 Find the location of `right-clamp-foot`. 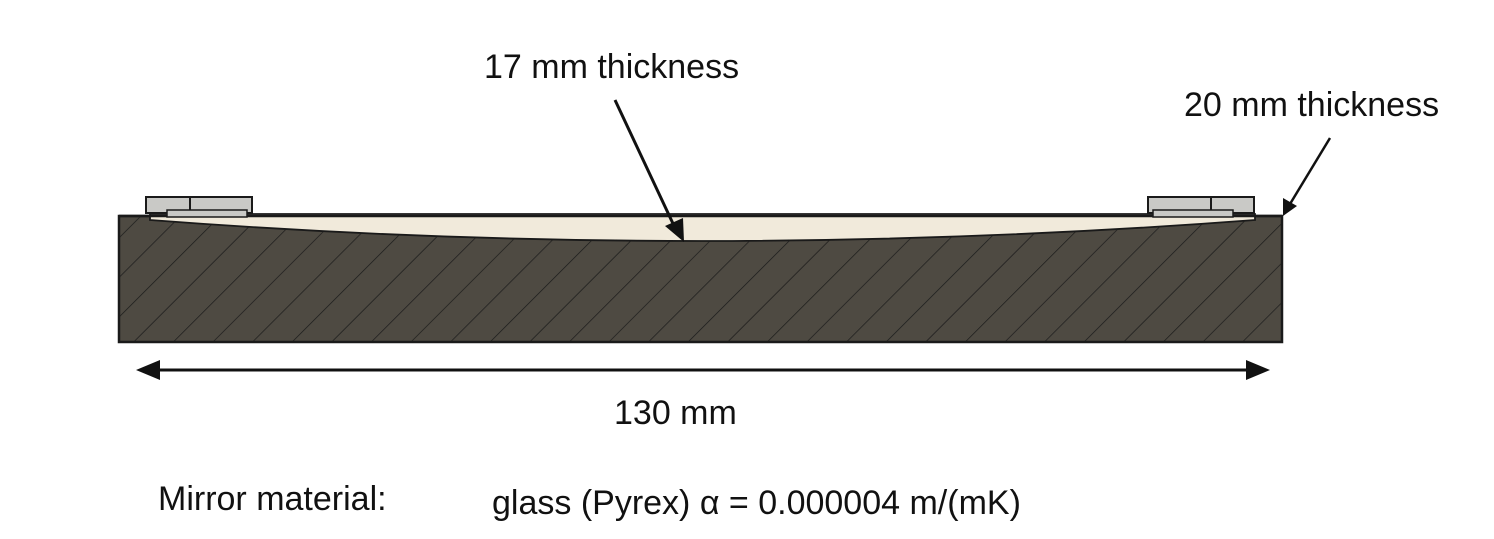

right-clamp-foot is located at coordinates (1193, 213).